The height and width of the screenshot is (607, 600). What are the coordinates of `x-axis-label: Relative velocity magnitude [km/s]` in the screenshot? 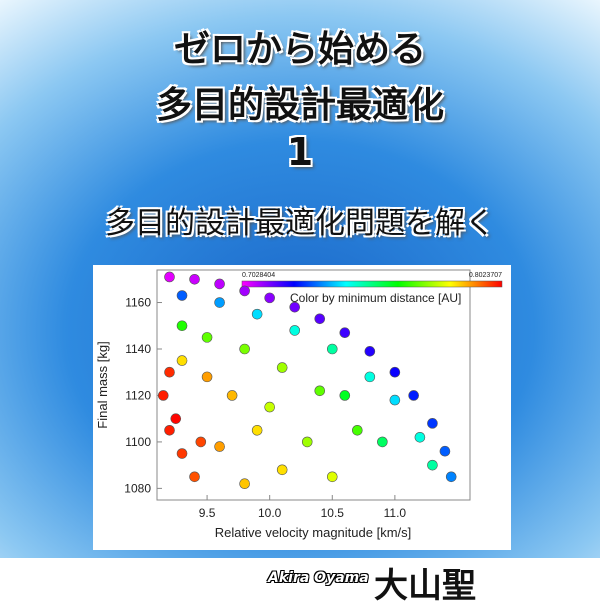 It's located at (313, 532).